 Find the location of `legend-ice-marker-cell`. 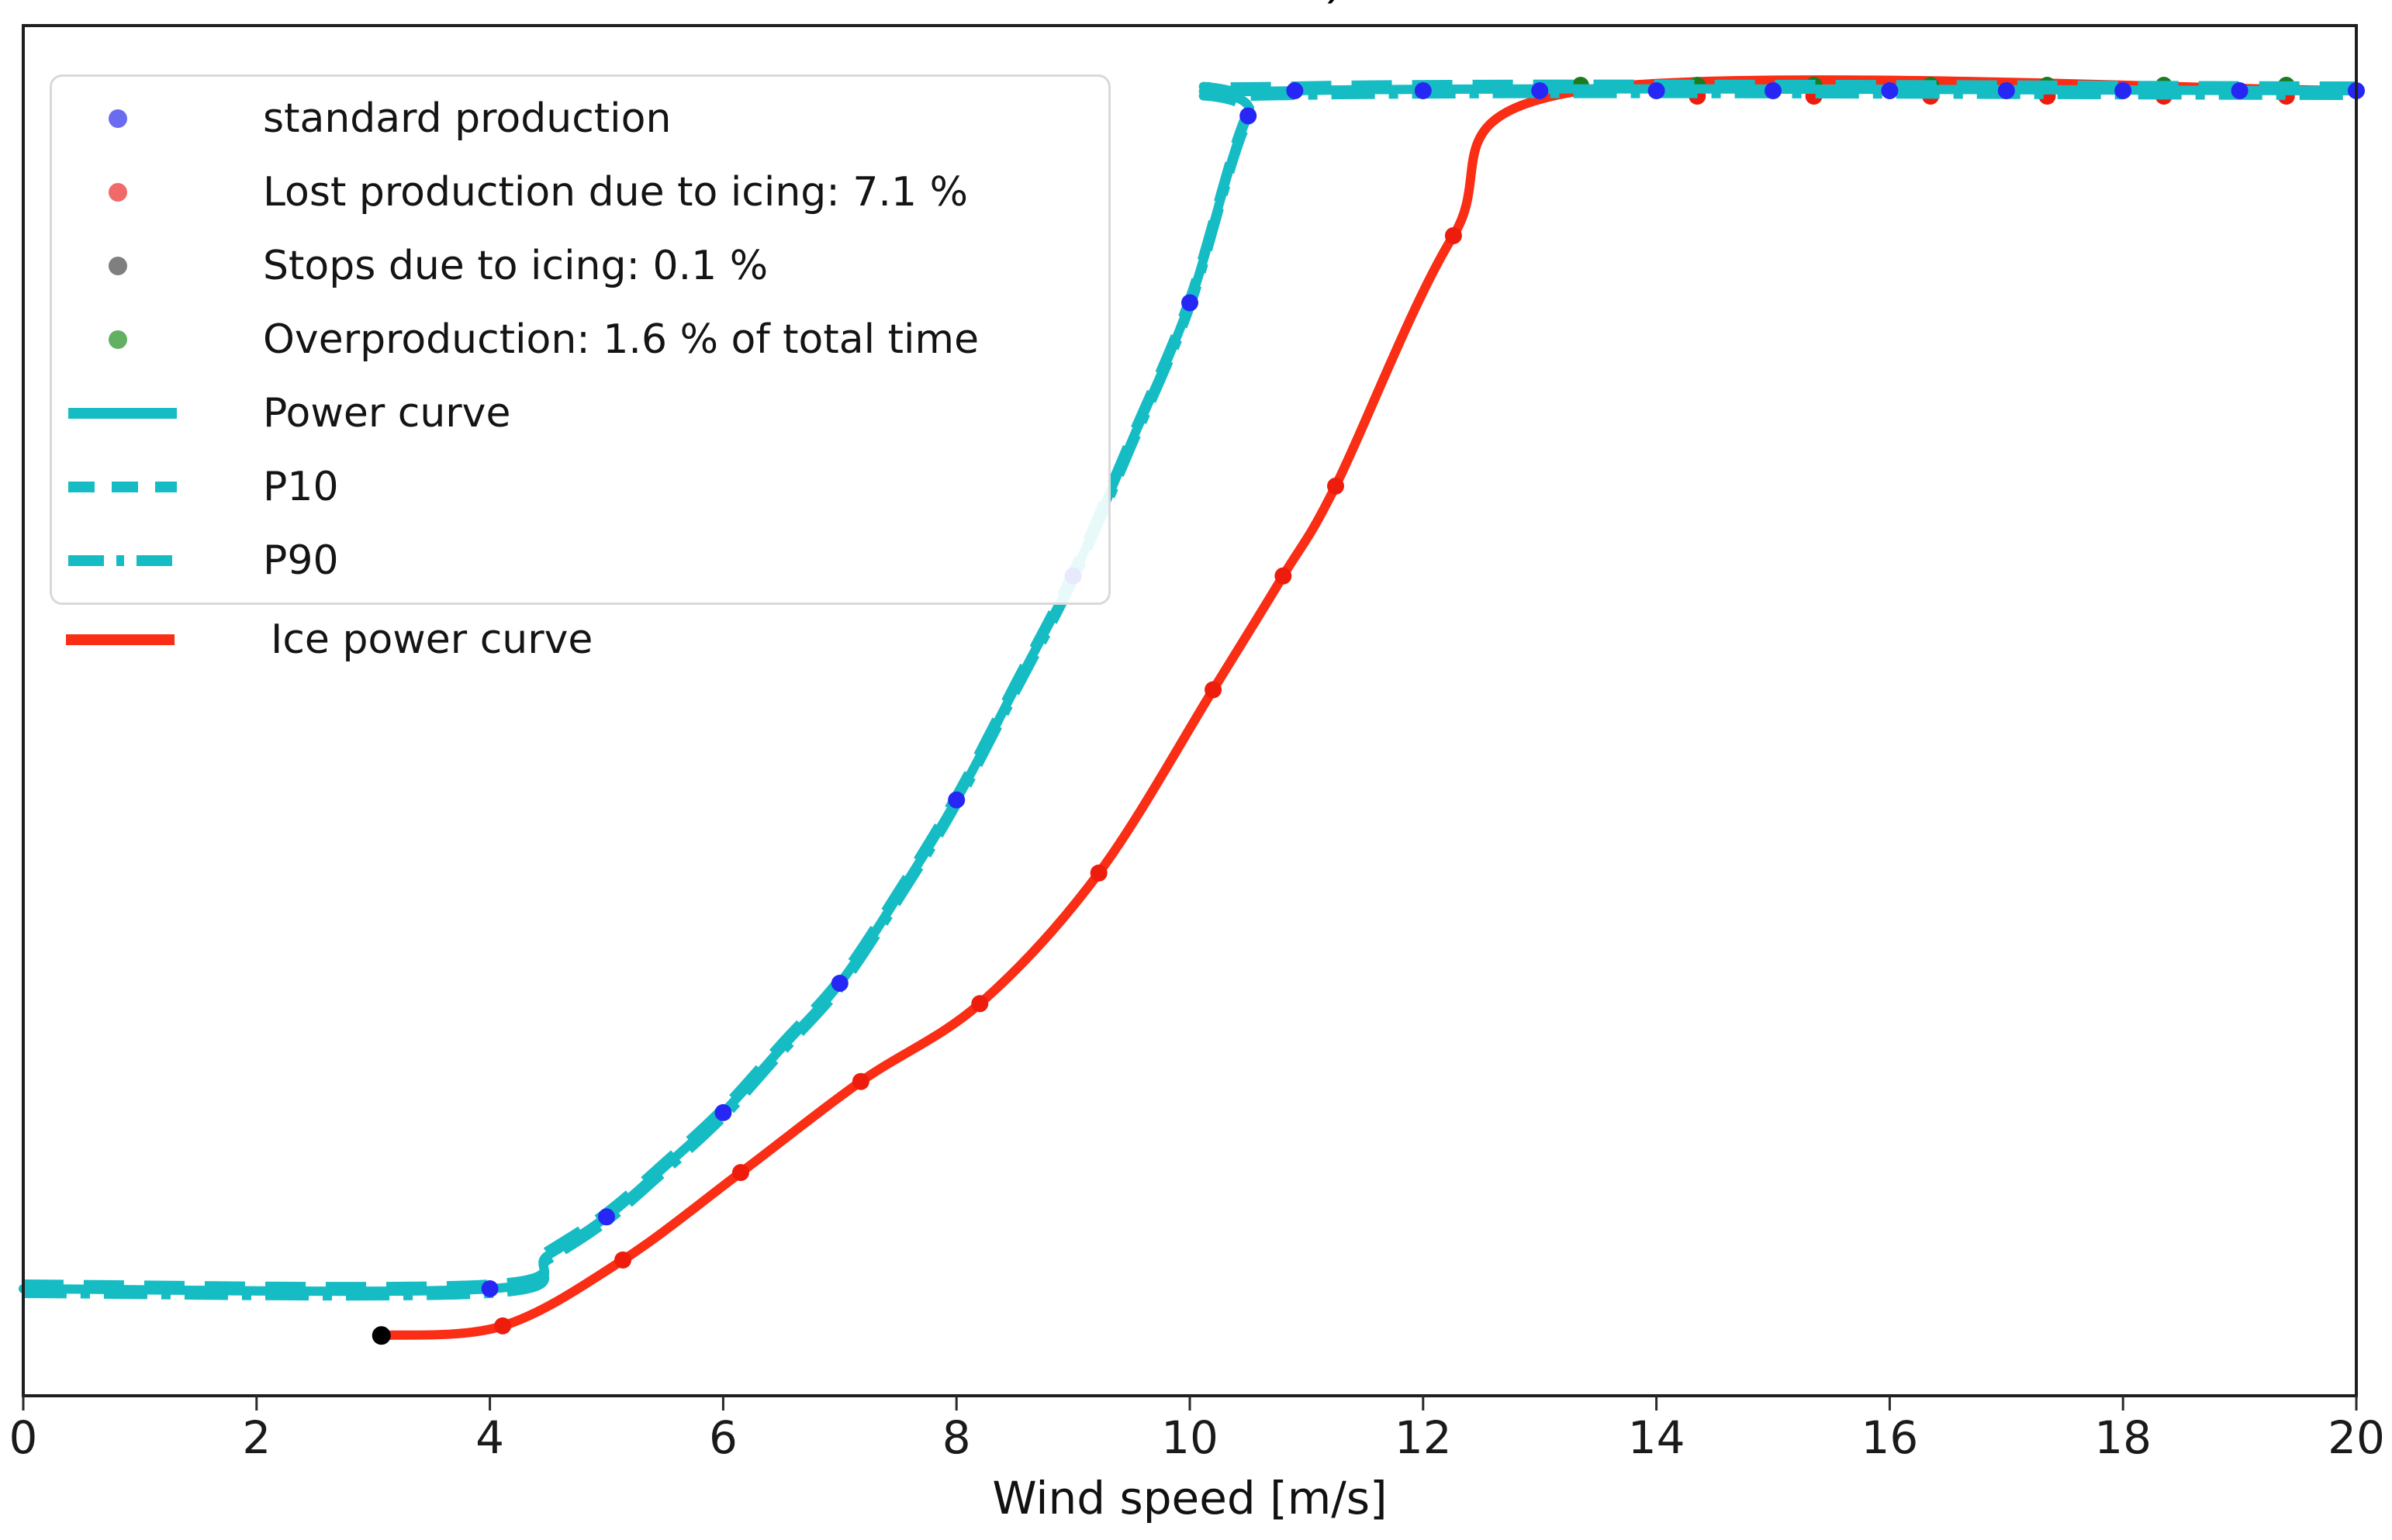

legend-ice-marker-cell is located at coordinates (138, 639).